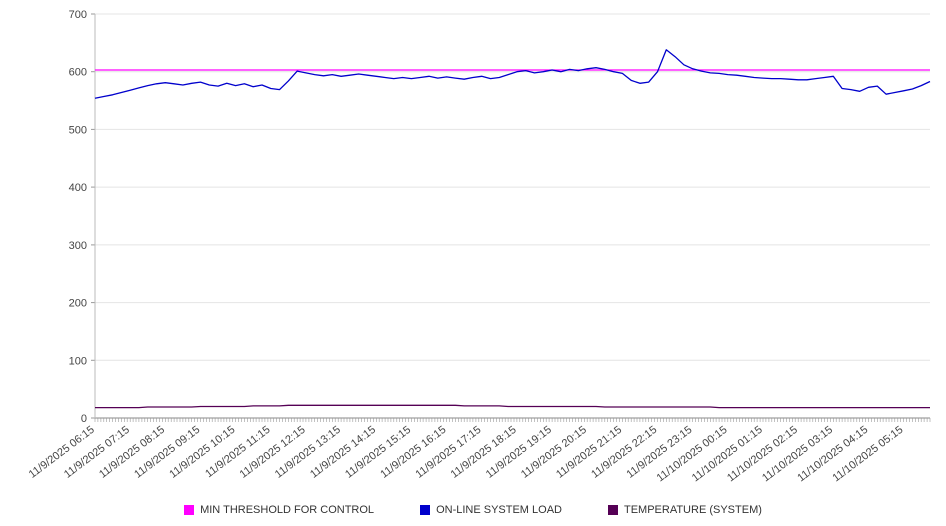  Describe the element at coordinates (499, 510) in the screenshot. I see `legend-label-system-load: ON-LINE SYSTEM LOAD` at that location.